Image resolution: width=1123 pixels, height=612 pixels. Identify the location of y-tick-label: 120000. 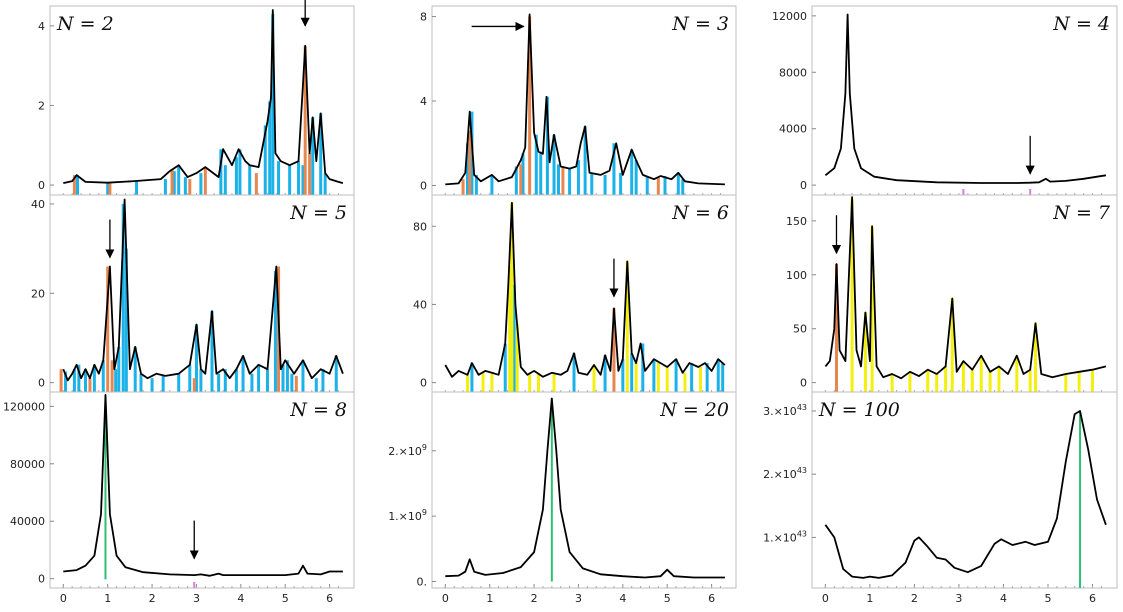
(24, 406).